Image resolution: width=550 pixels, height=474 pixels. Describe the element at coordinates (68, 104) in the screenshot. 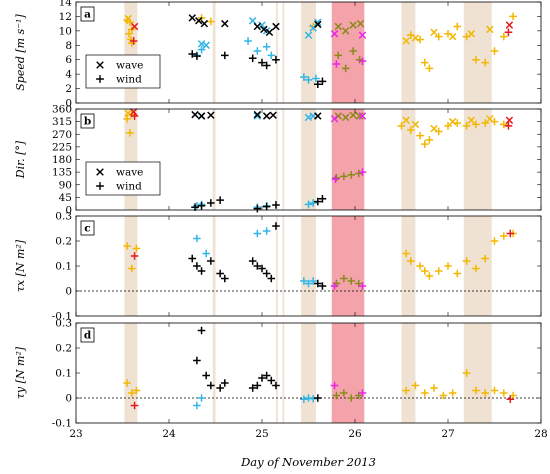

I see `y-tick-label: 0` at that location.